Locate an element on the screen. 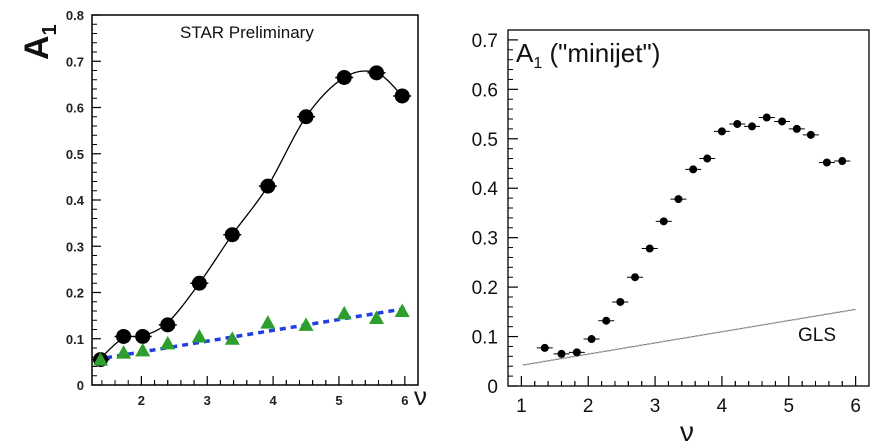 Image resolution: width=877 pixels, height=446 pixels. left-ytick-label: 0.6 is located at coordinates (75, 108).